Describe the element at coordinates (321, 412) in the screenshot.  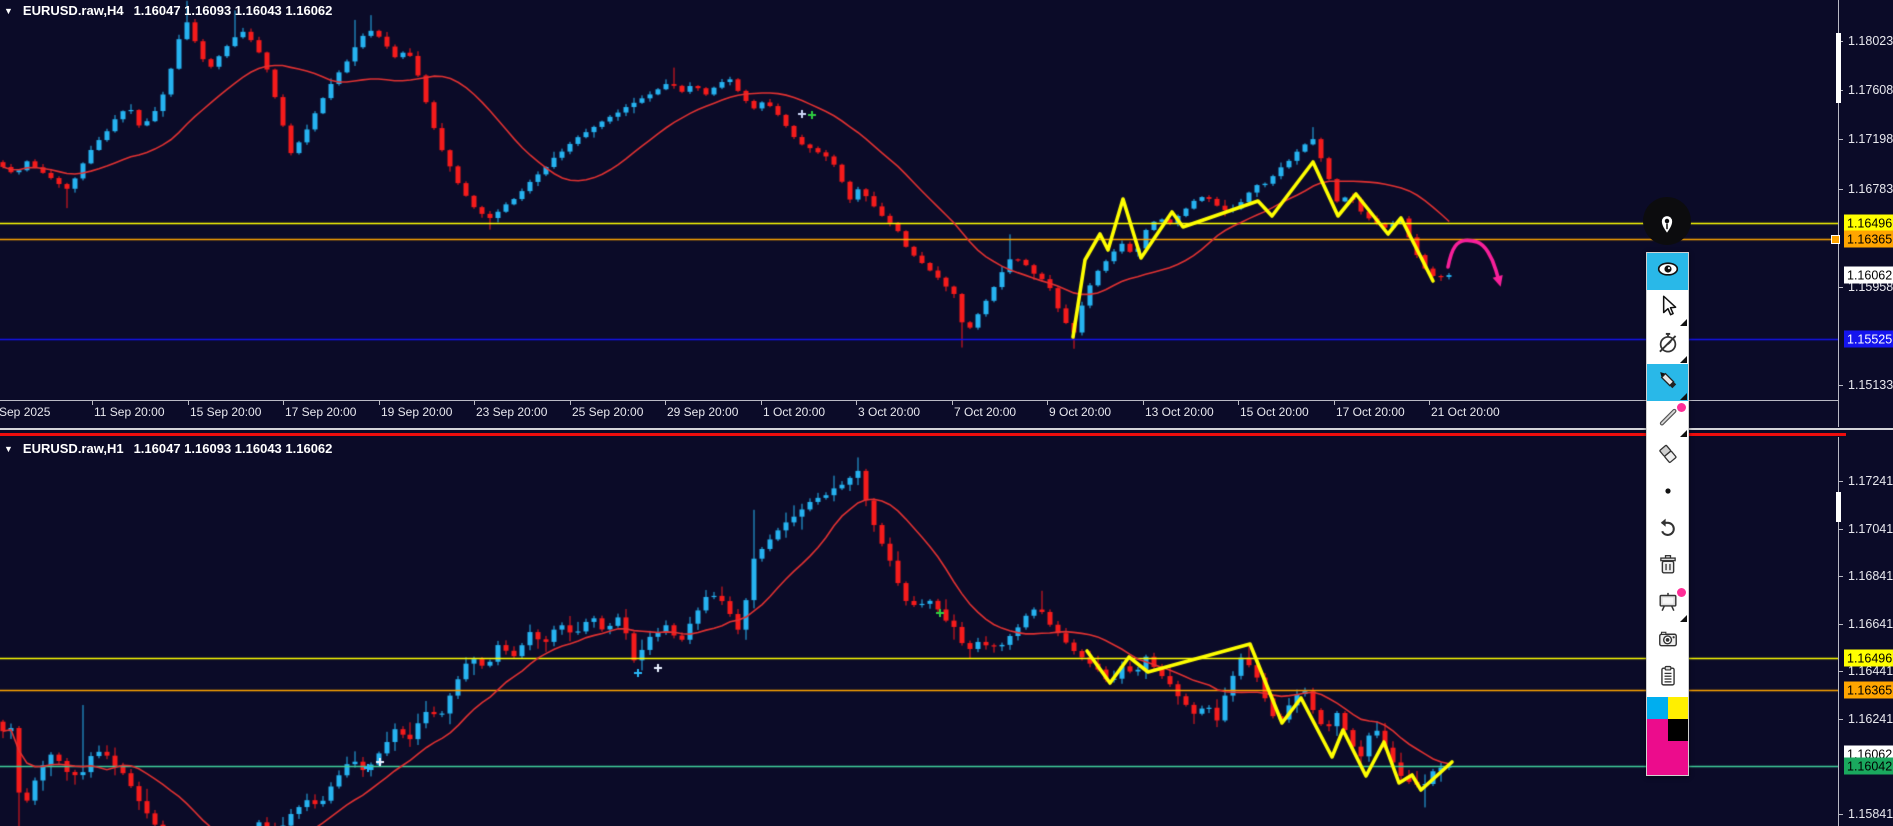
I see `time-tick-label: 17 Sep 20:00` at that location.